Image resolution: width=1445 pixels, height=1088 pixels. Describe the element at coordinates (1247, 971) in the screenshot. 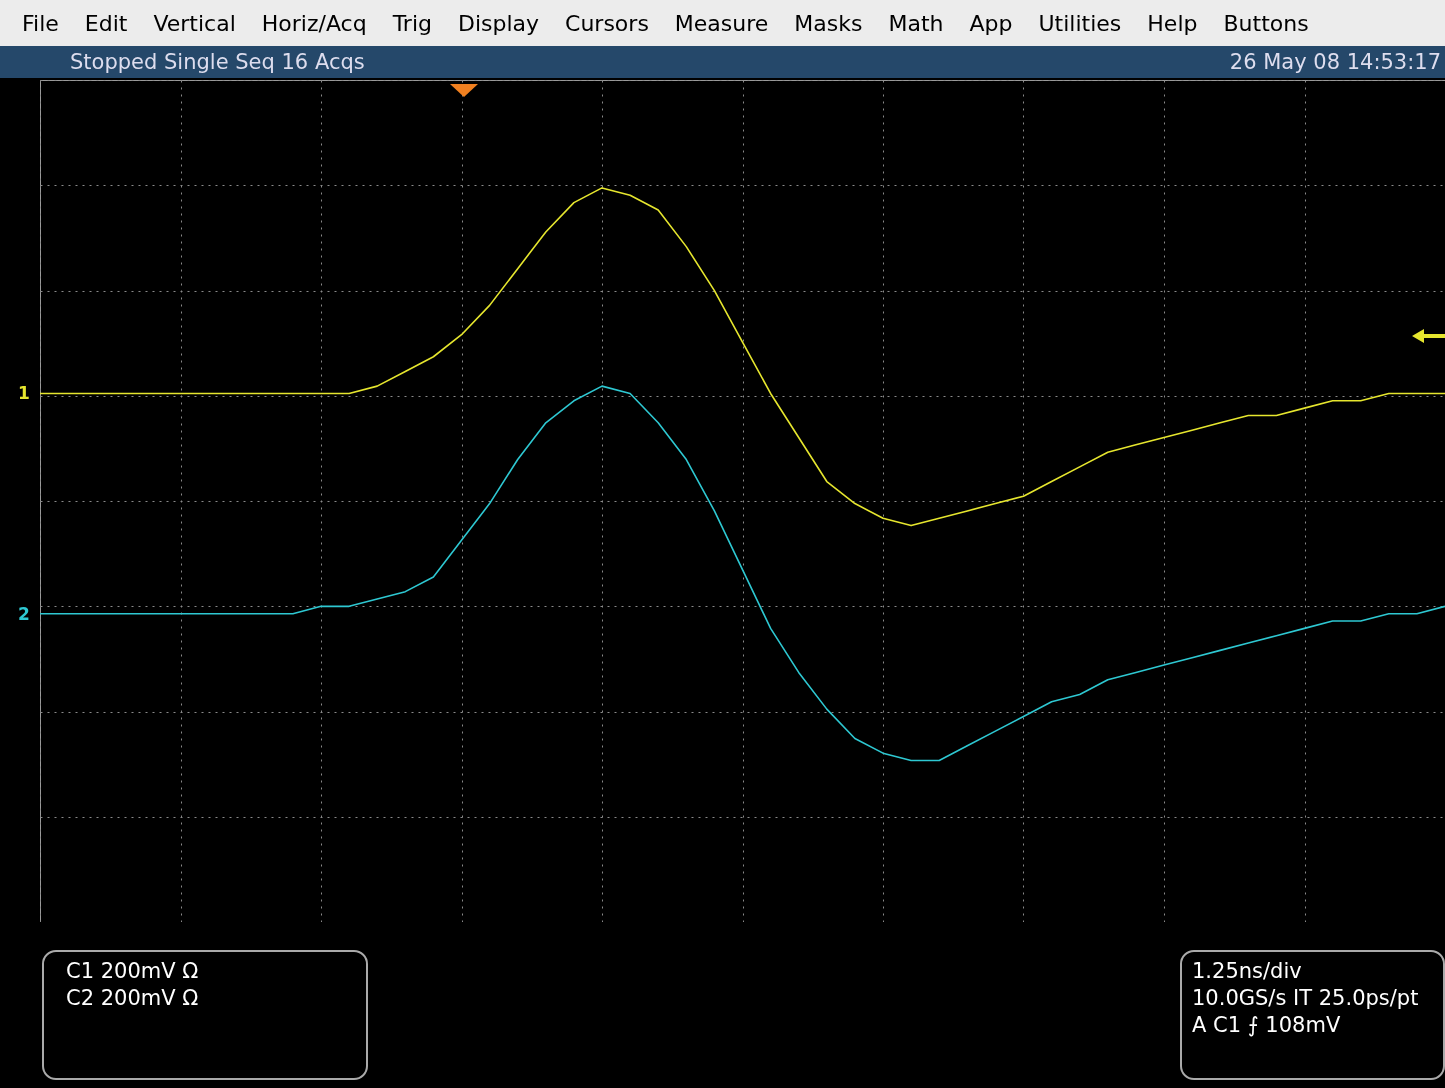

I see `text: 1.25ns/div` at that location.